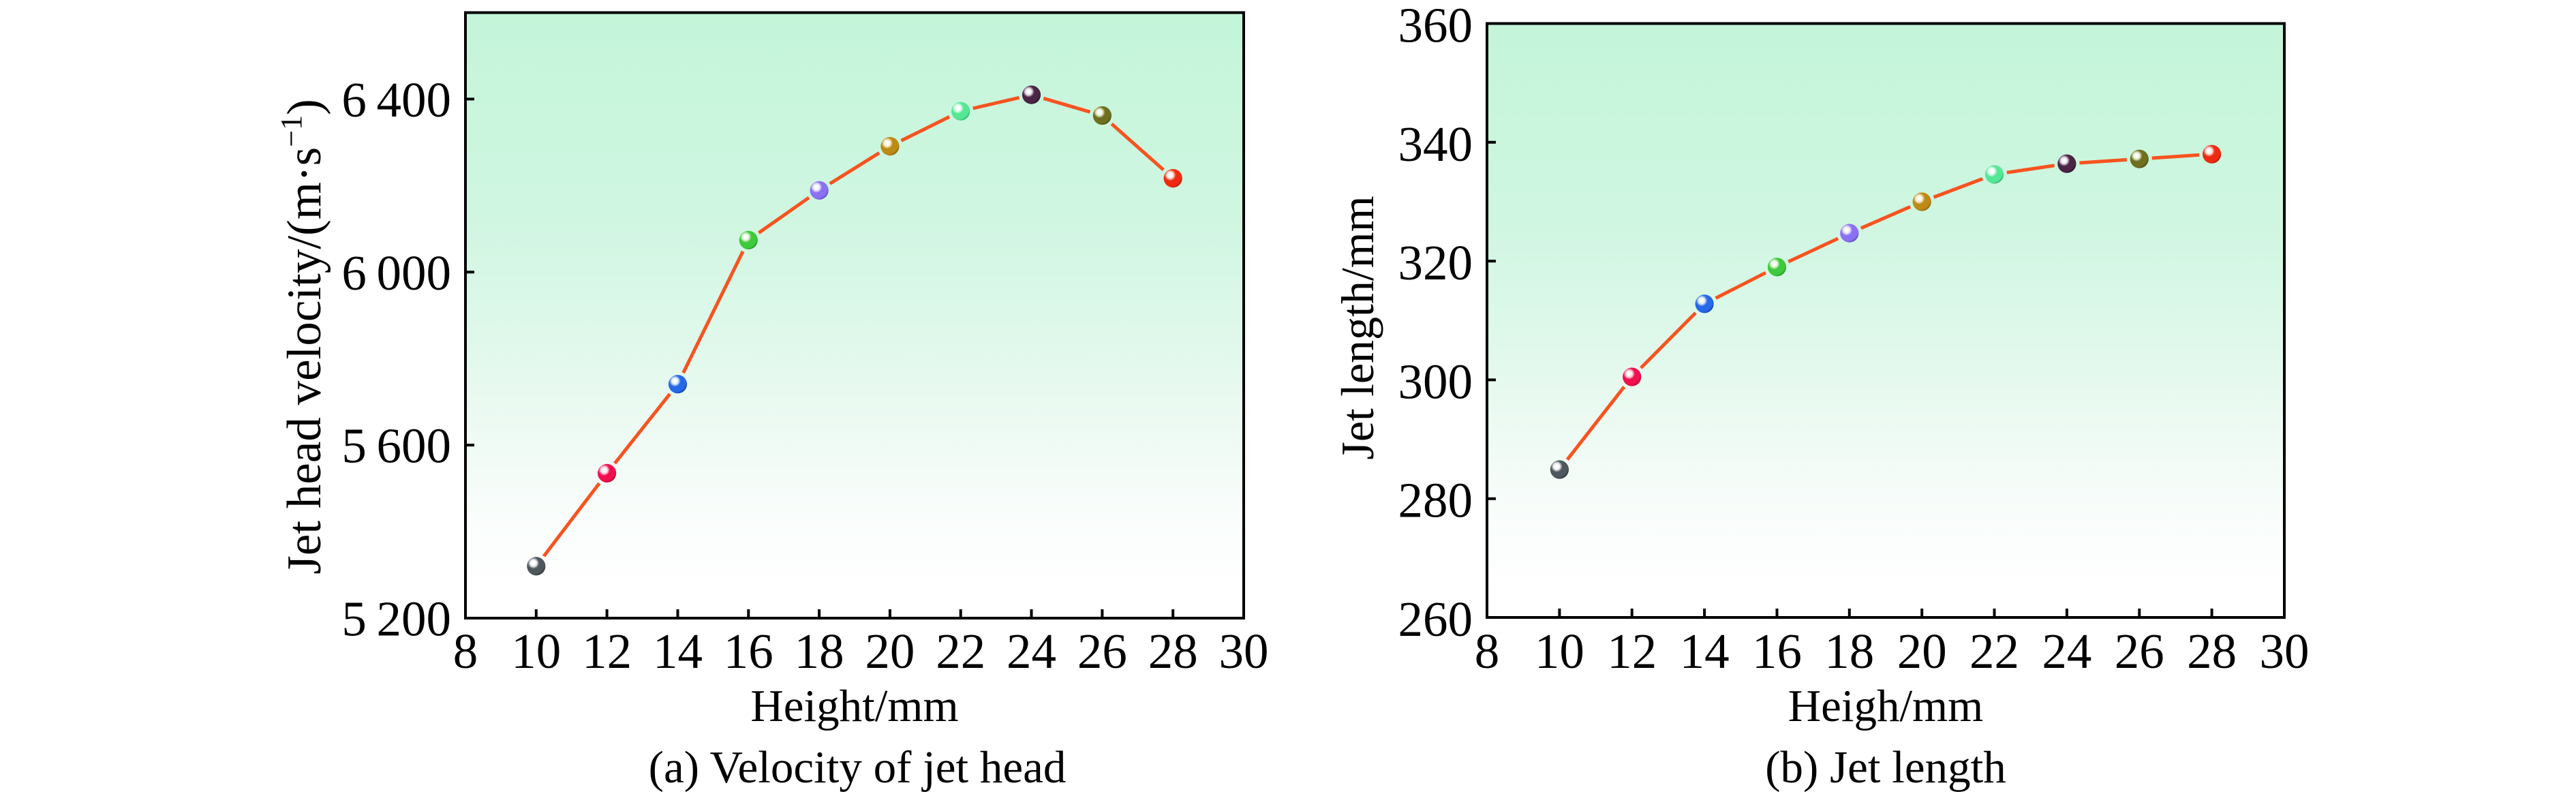 The width and height of the screenshot is (2576, 796). Describe the element at coordinates (1435, 26) in the screenshot. I see `svg-text: 360` at that location.